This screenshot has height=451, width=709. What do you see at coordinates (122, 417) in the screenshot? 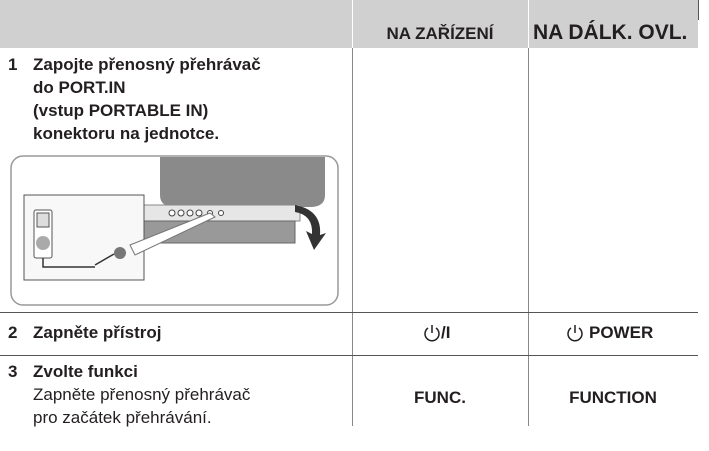
I see `step-text: pro začátek přehrávání.` at bounding box center [122, 417].